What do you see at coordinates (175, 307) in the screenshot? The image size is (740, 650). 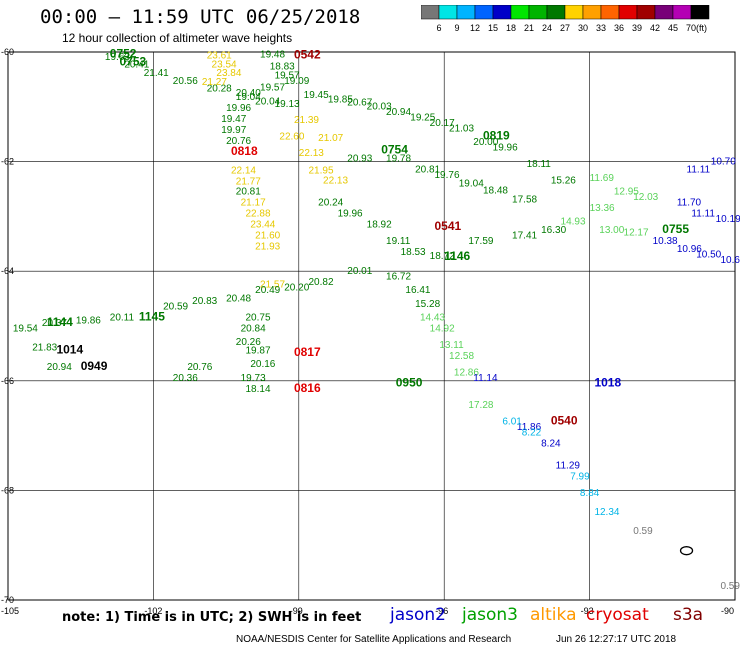 I see `wave-height-value: 20.59` at bounding box center [175, 307].